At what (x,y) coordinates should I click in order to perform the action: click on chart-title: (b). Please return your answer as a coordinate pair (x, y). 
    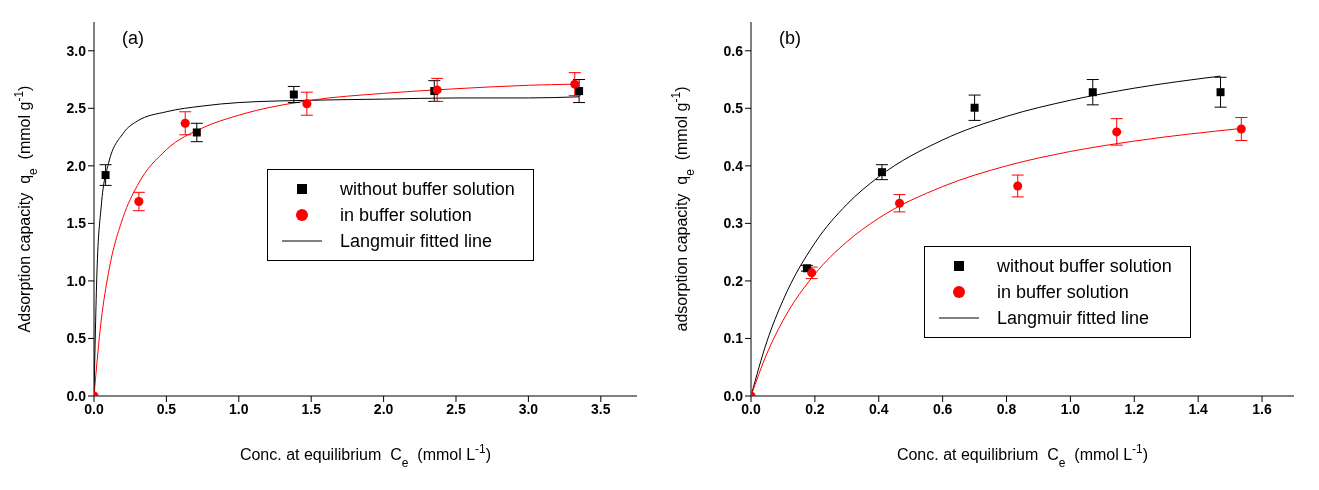
    Looking at the image, I should click on (790, 38).